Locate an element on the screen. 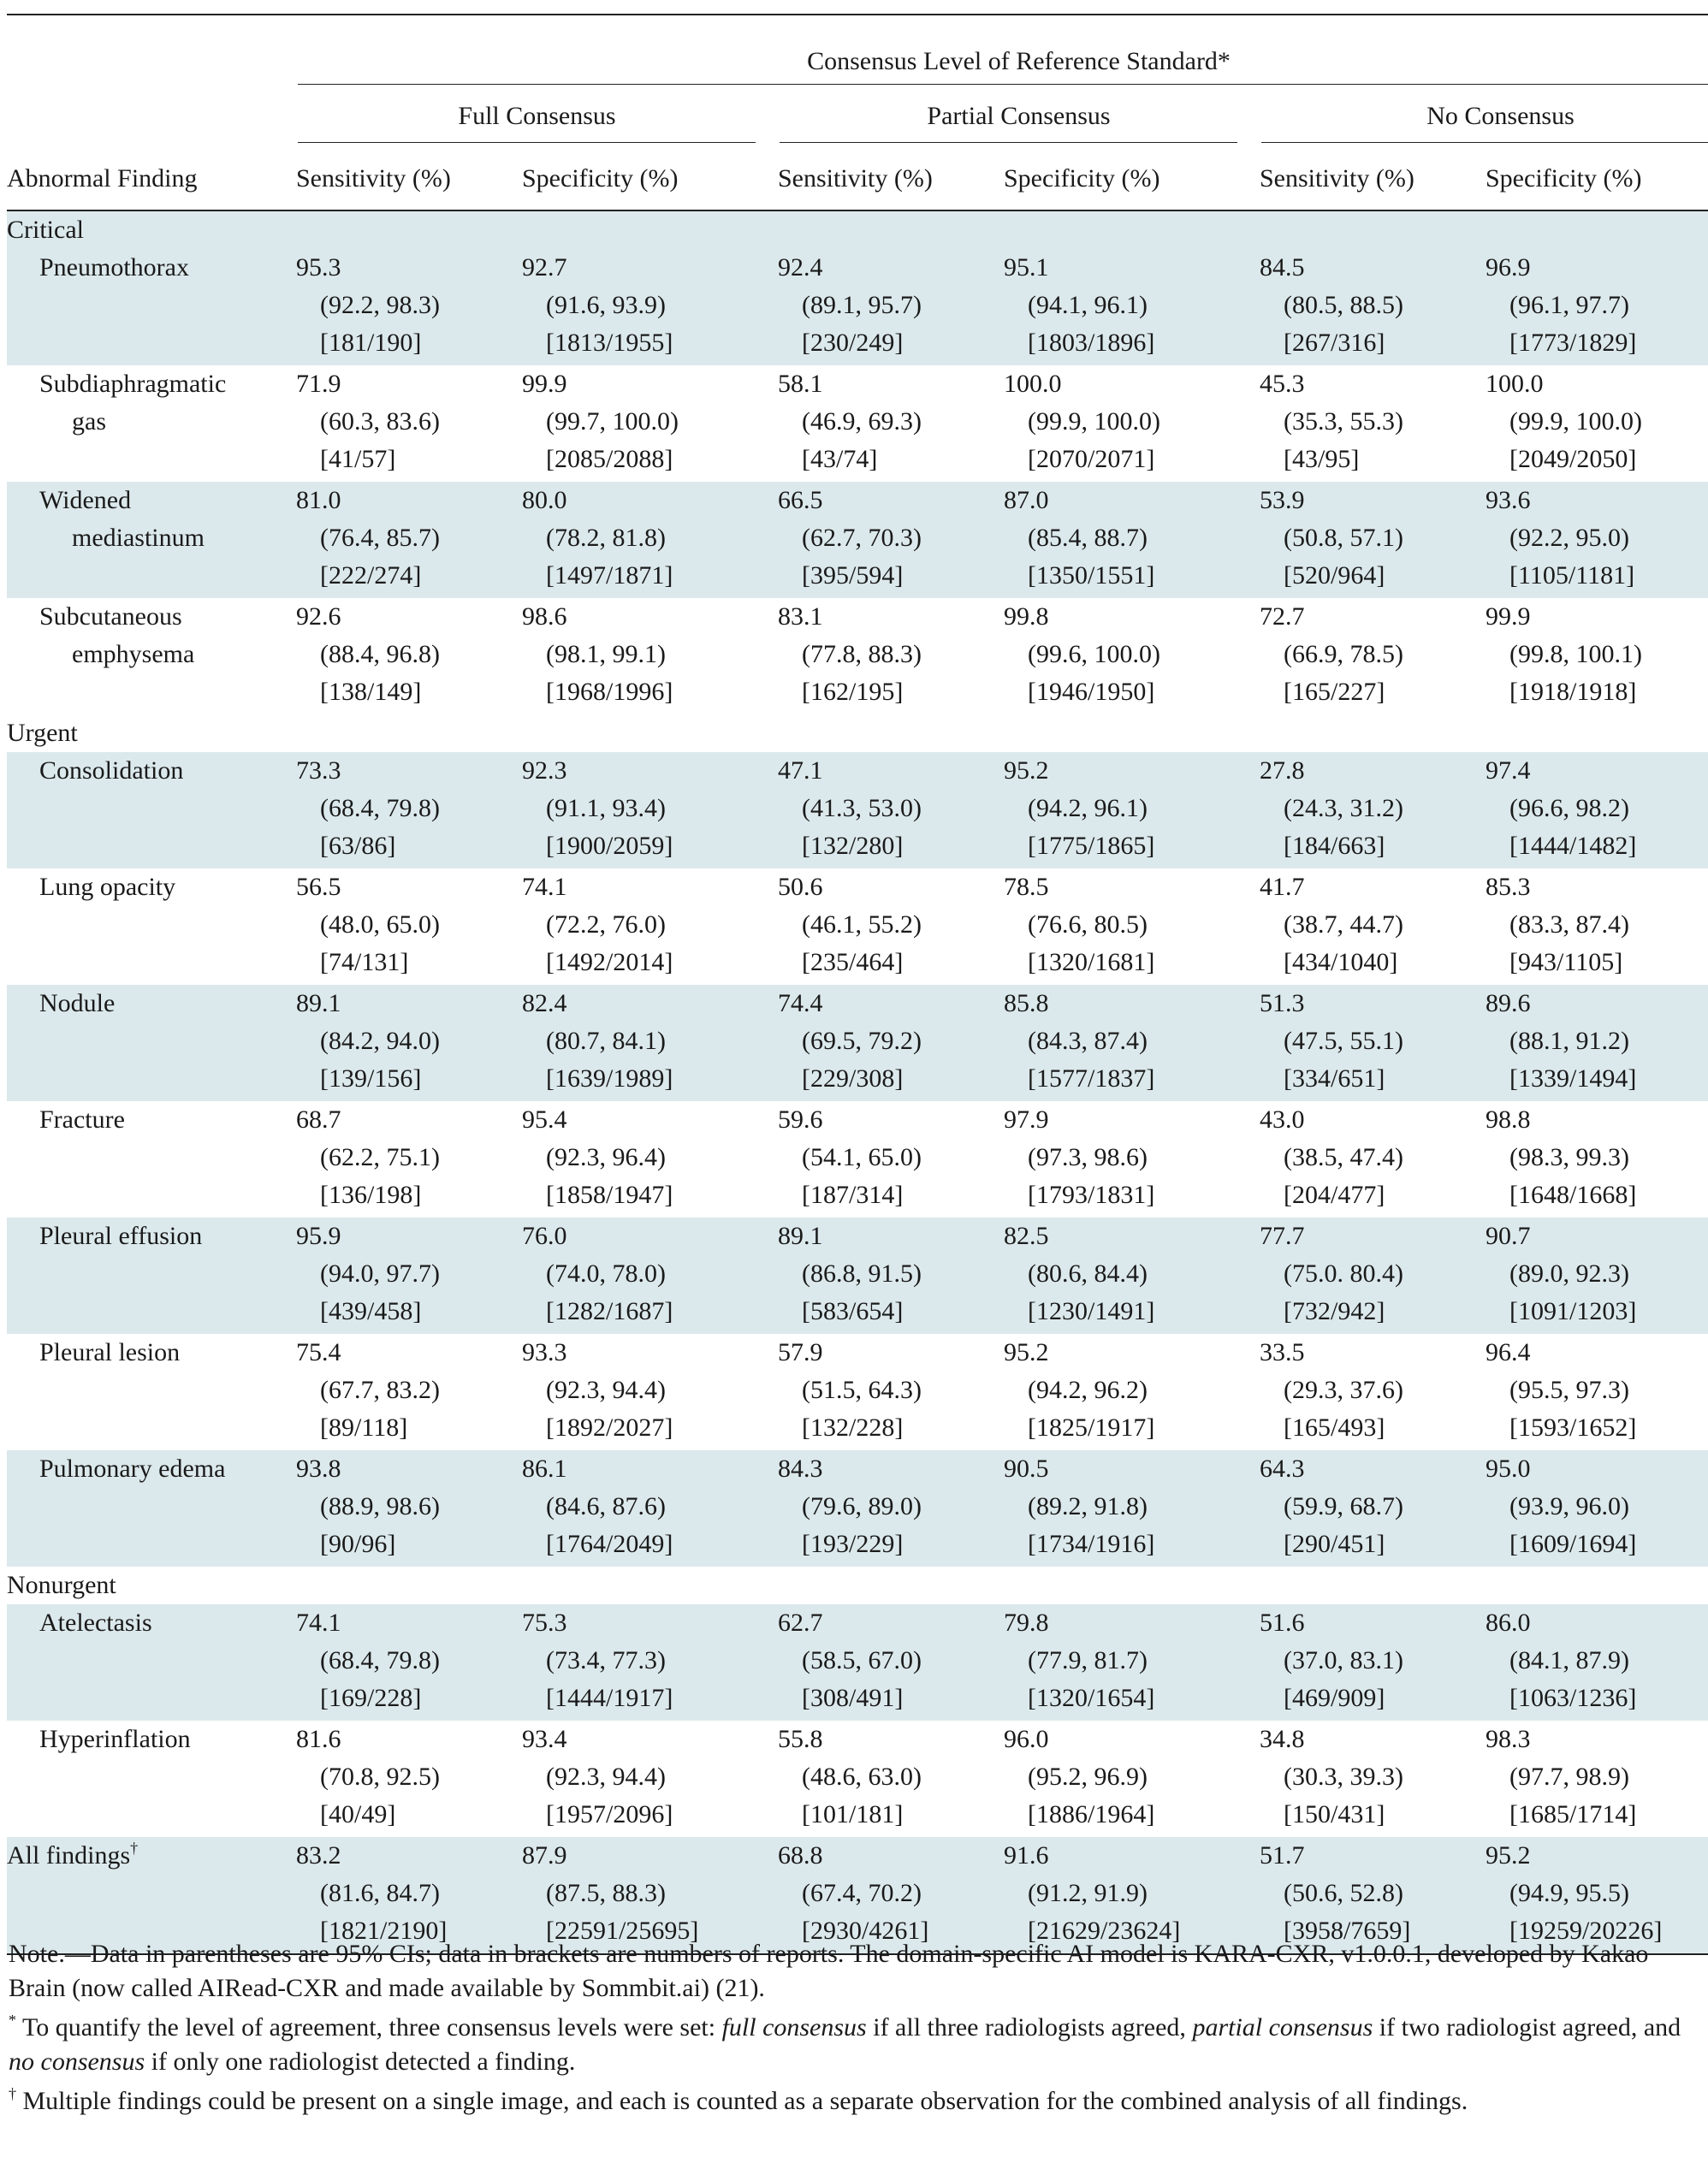 This screenshot has height=2163, width=1708. value-cell: 99.9 (99.7, 100.0) [2085/2088] is located at coordinates (650, 423).